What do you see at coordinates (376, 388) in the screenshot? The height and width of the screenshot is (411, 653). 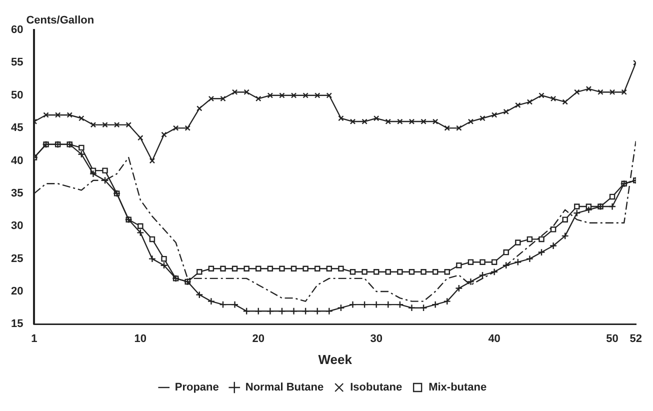 I see `legend-label: Isobutane` at bounding box center [376, 388].